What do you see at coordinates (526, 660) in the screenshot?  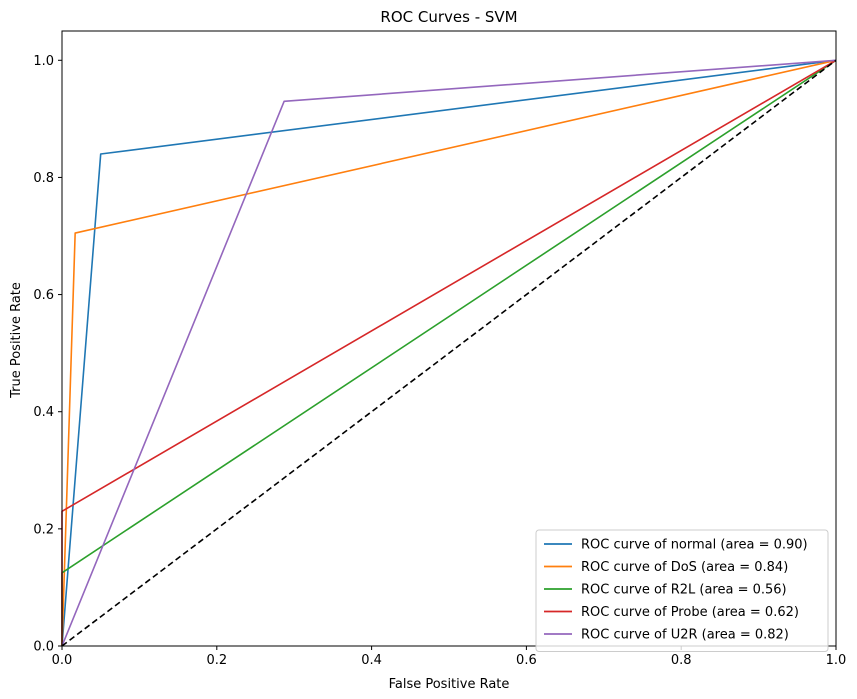 I see `x-tick-label: 0.6` at bounding box center [526, 660].